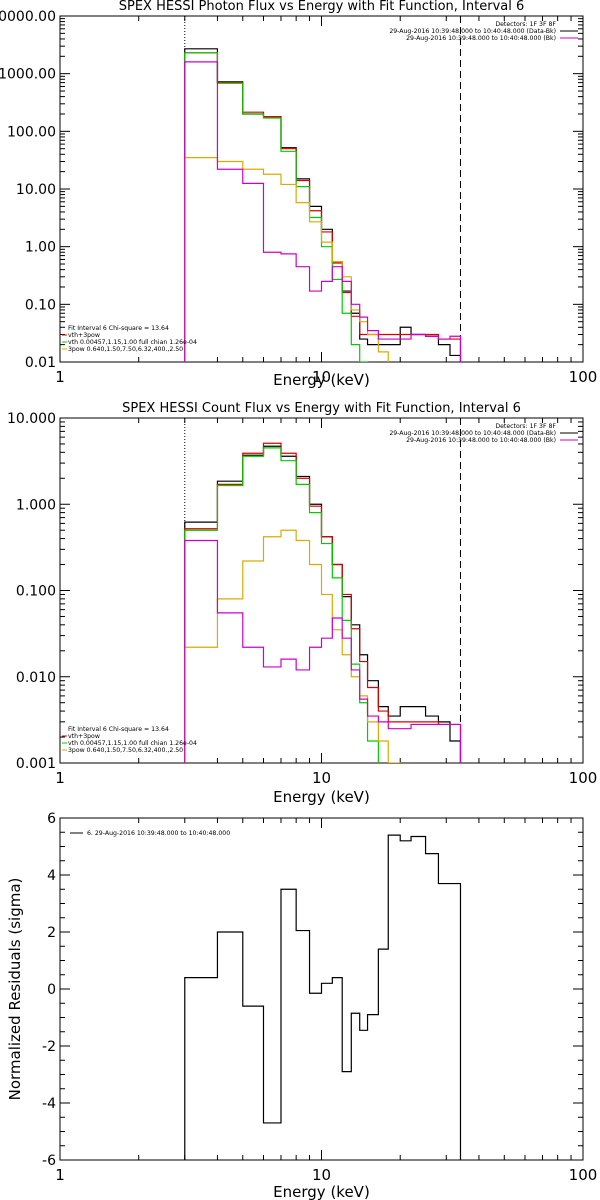 The width and height of the screenshot is (600, 1200). I want to click on y-tick-label: 0.001, so click(36, 764).